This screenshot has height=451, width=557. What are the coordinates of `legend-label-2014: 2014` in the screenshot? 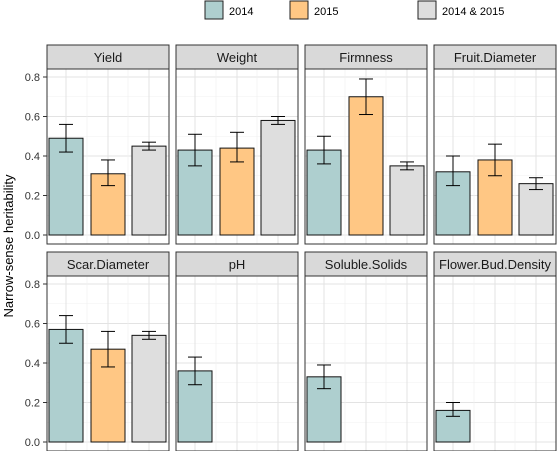 It's located at (241, 12).